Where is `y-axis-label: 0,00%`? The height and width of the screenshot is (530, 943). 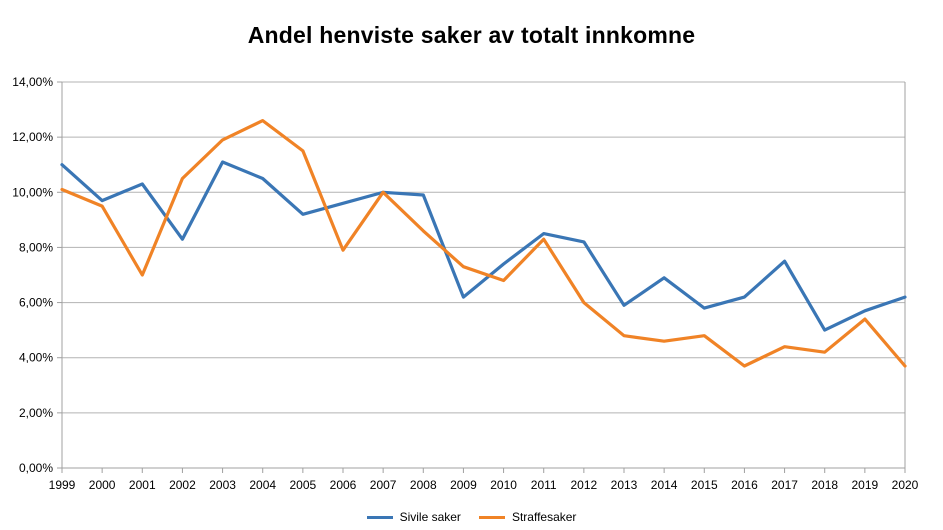 y-axis-label: 0,00% is located at coordinates (36, 468).